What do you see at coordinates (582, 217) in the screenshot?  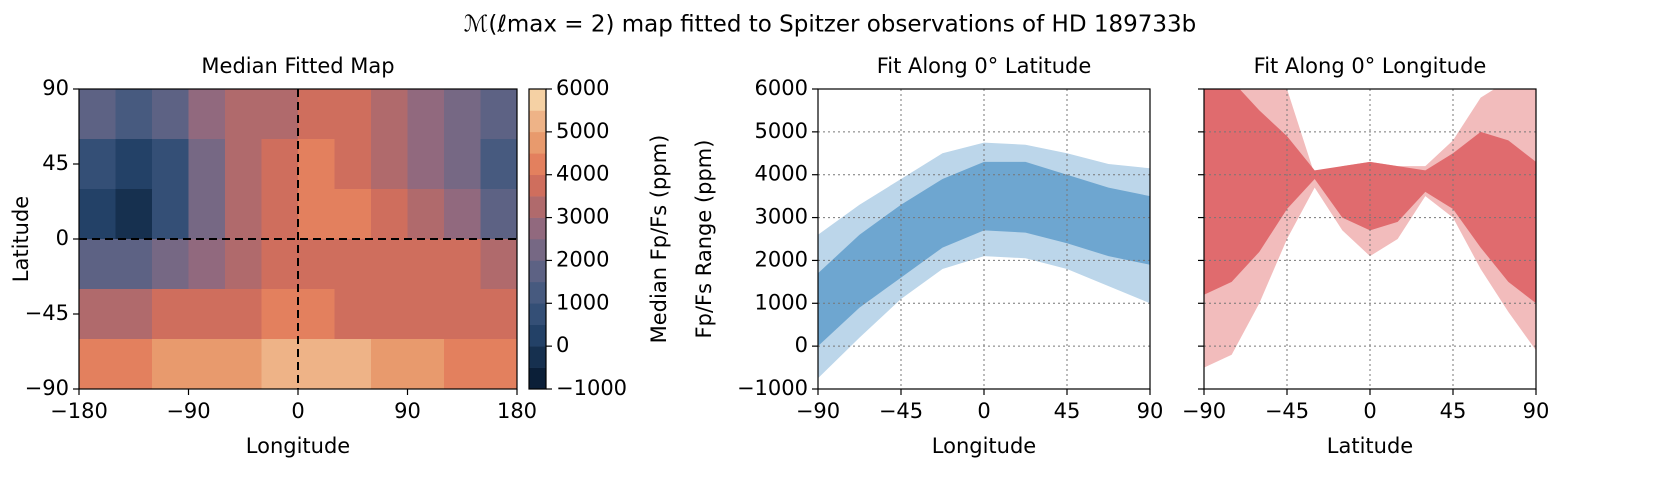 I see `colorbar-tick-label: 3000` at bounding box center [582, 217].